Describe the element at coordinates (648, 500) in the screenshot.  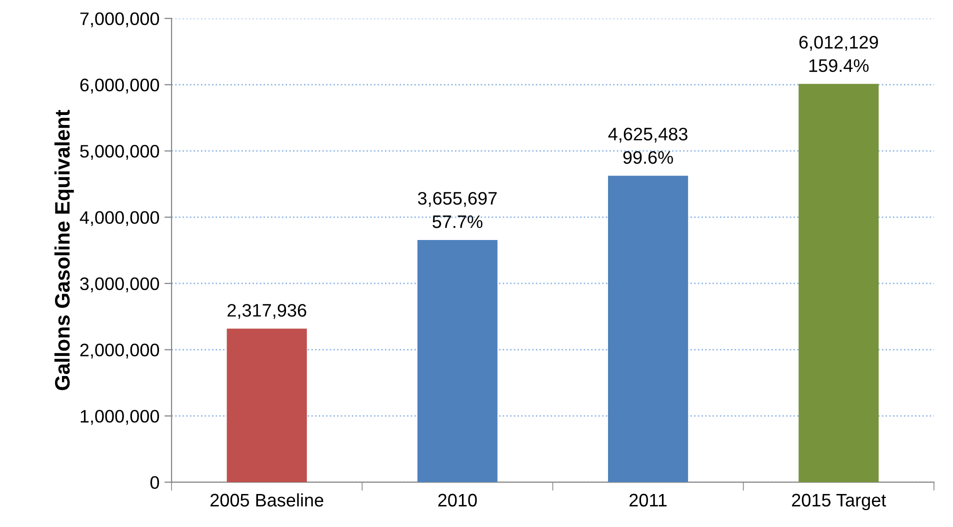
I see `x-tick-label: 2011` at that location.